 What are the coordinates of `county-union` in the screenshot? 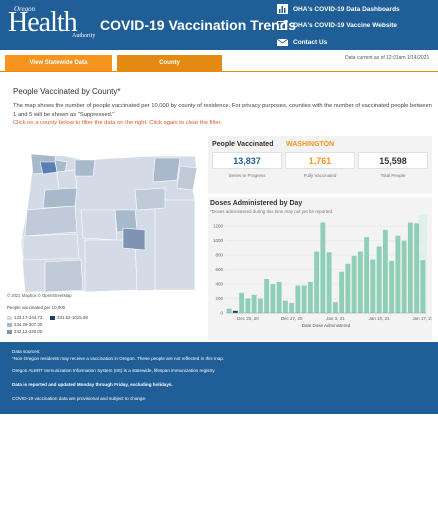 It's located at (187, 178).